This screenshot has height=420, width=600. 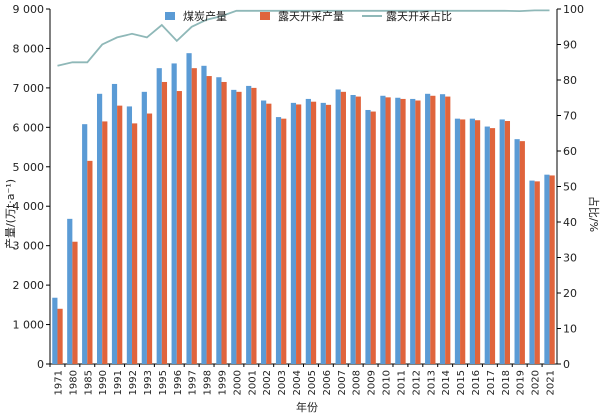 What do you see at coordinates (570, 116) in the screenshot?
I see `y2-tick-label: 70` at bounding box center [570, 116].